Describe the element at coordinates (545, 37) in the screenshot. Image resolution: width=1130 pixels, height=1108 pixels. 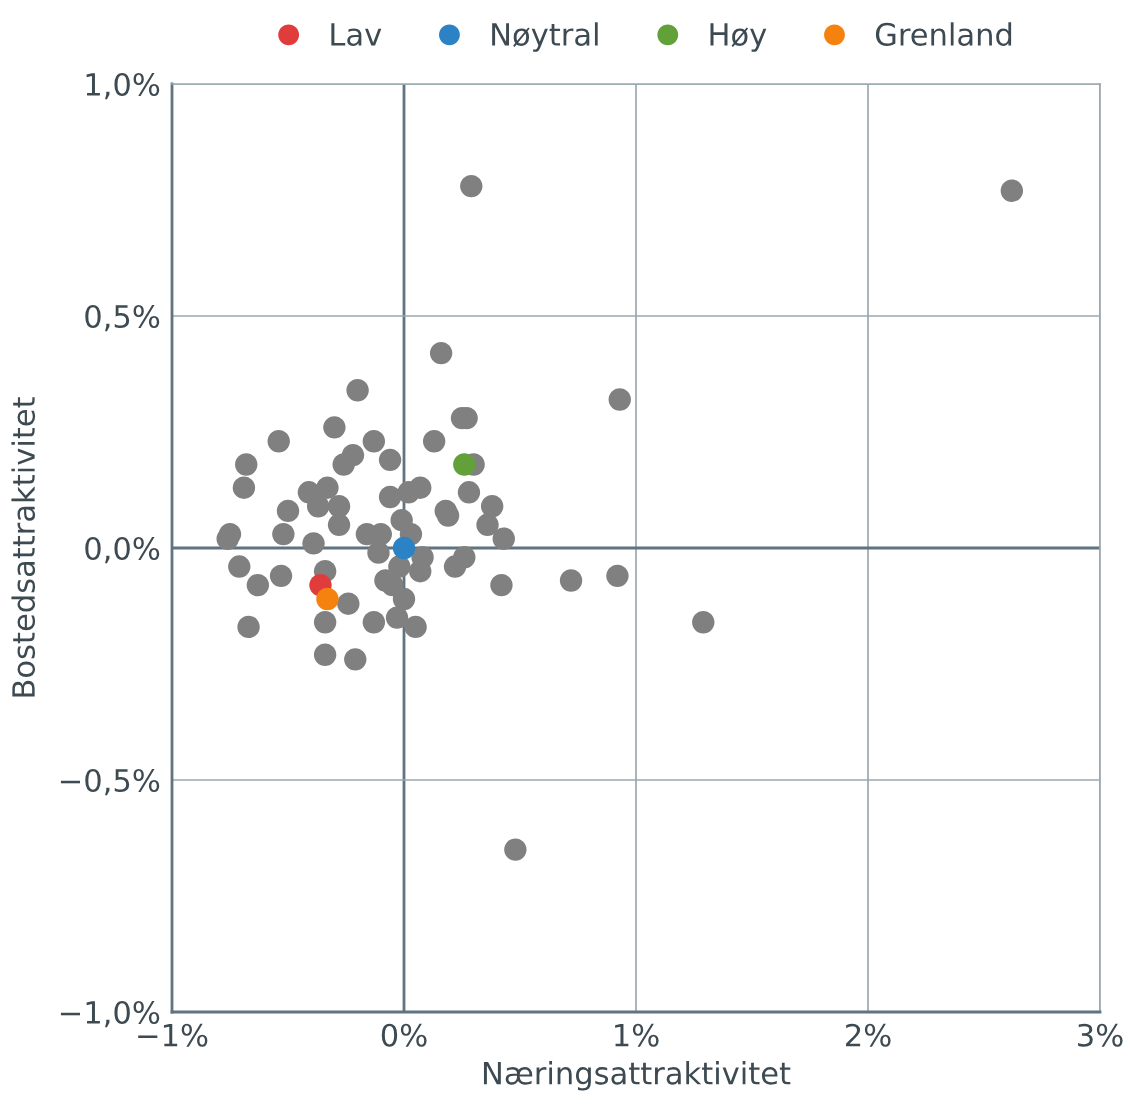
I see `legend-label: Nøytral` at that location.